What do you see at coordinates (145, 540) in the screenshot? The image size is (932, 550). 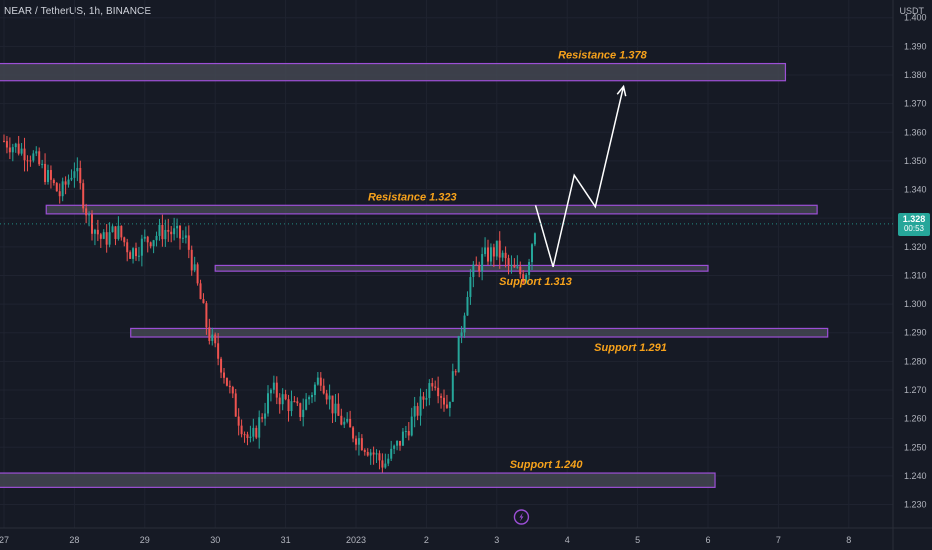 I see `time-tick-label: 29` at bounding box center [145, 540].